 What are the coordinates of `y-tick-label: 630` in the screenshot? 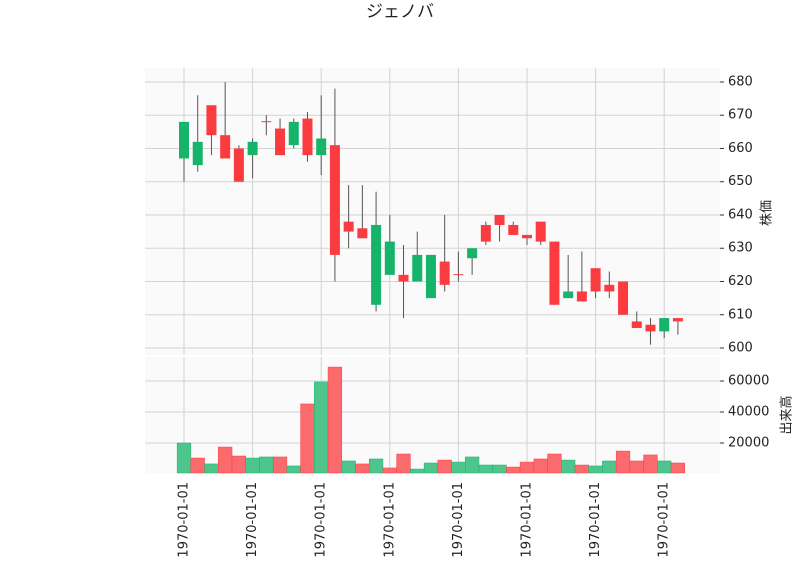 It's located at (740, 248).